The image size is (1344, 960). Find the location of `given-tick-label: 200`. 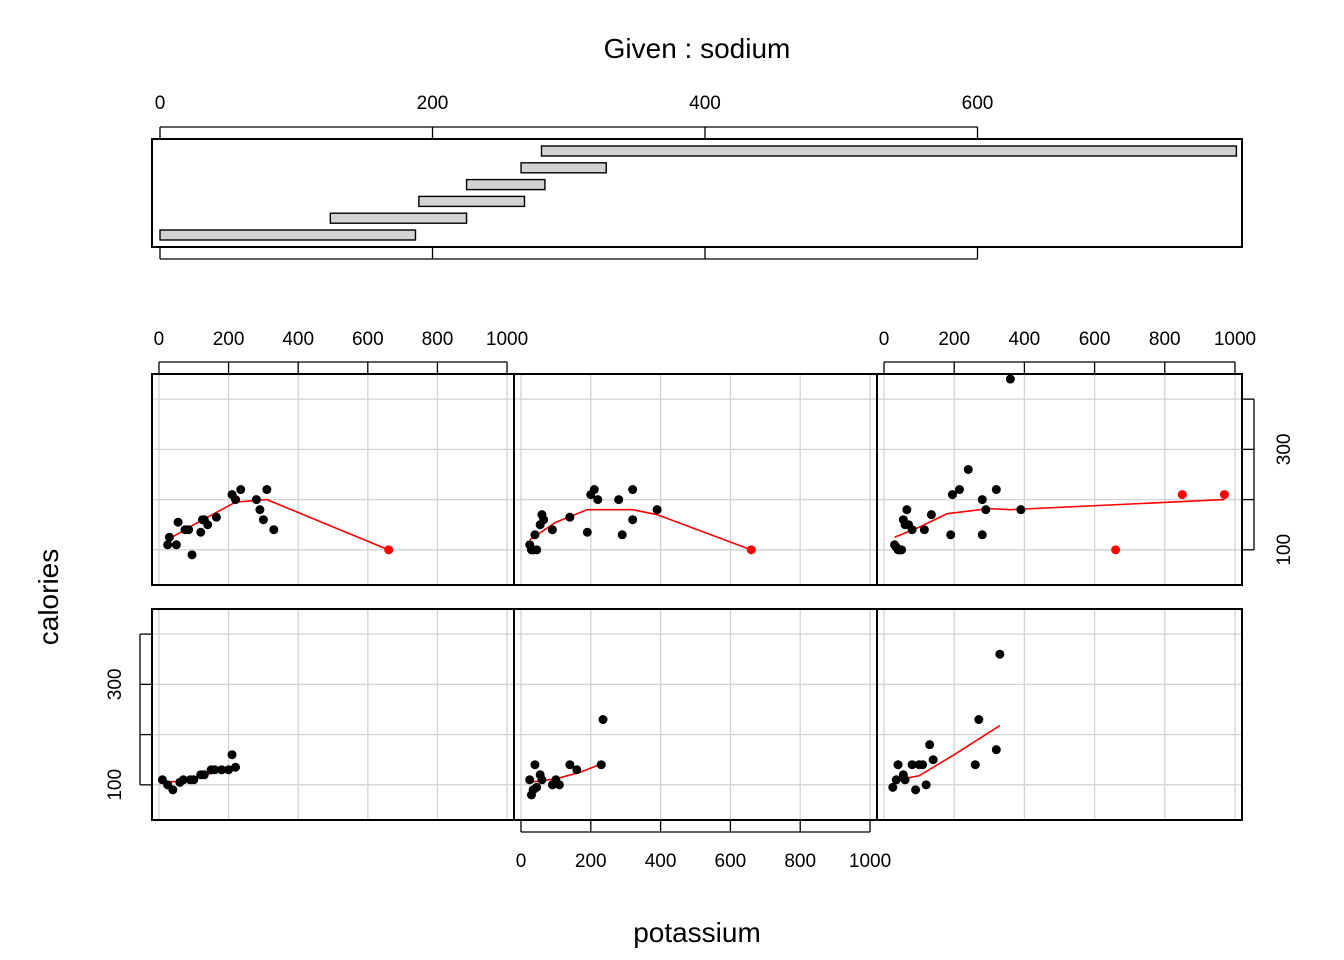

given-tick-label: 200 is located at coordinates (433, 103).